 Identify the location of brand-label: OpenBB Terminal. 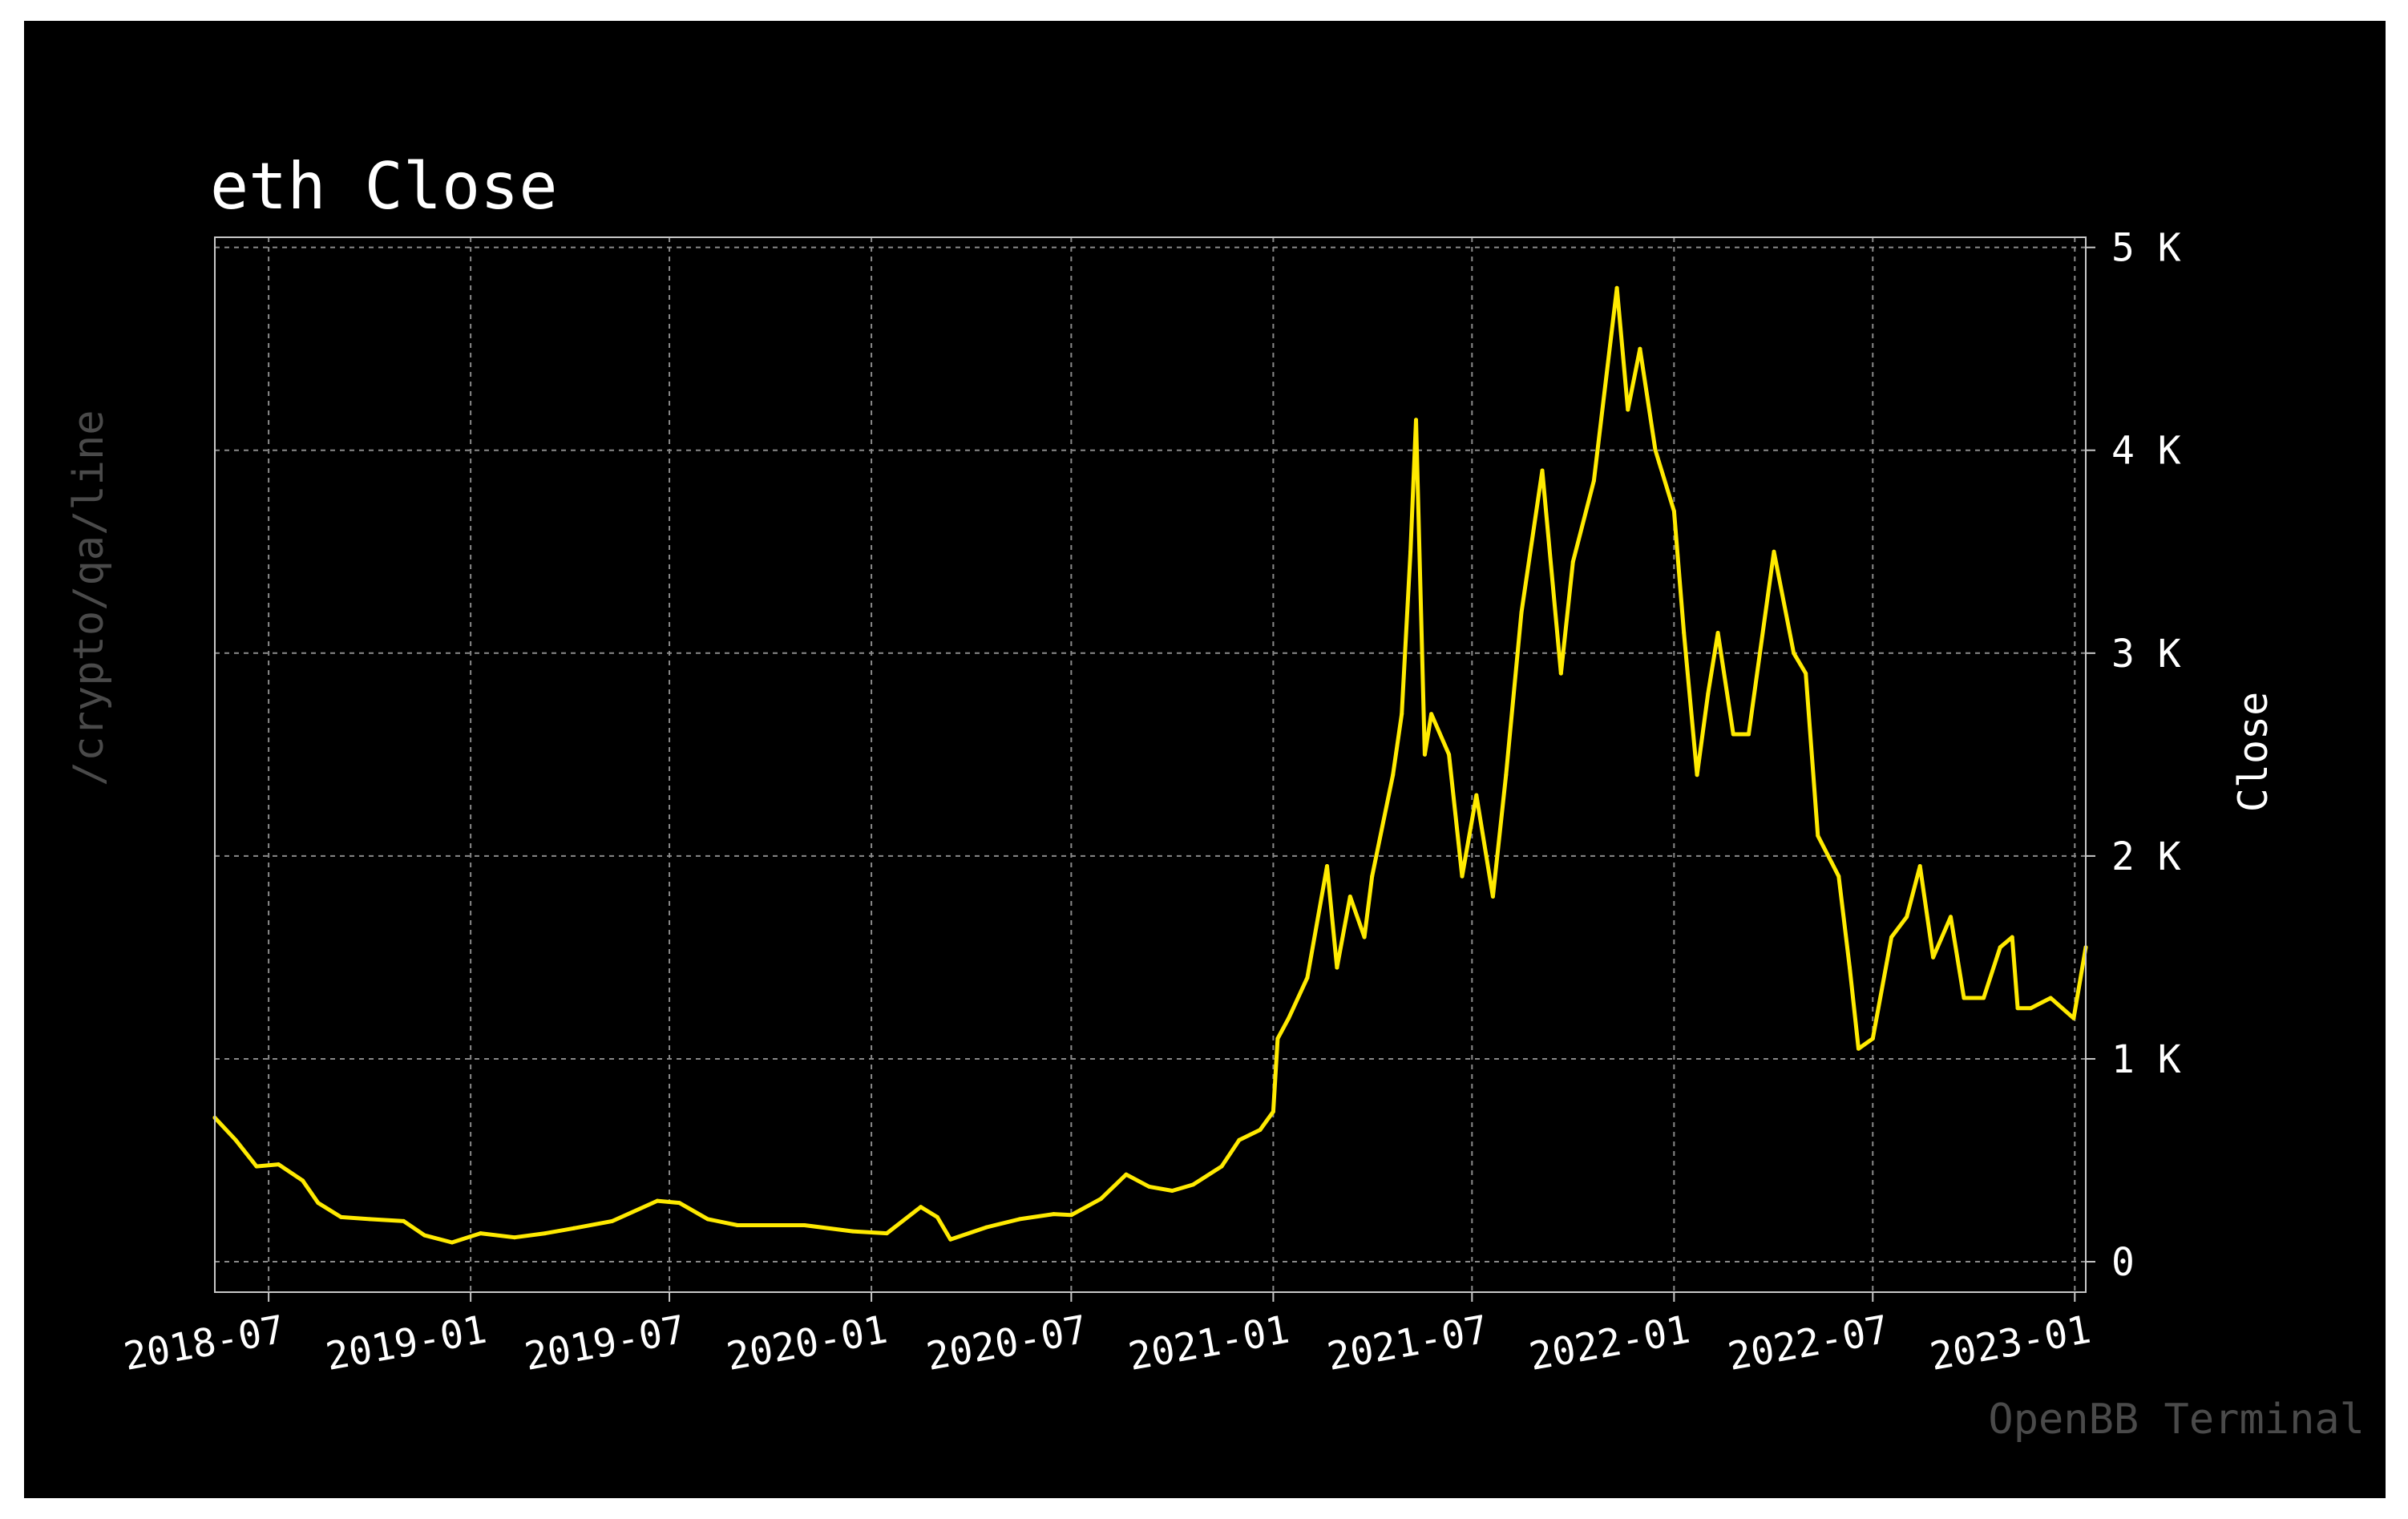
(2176, 1420).